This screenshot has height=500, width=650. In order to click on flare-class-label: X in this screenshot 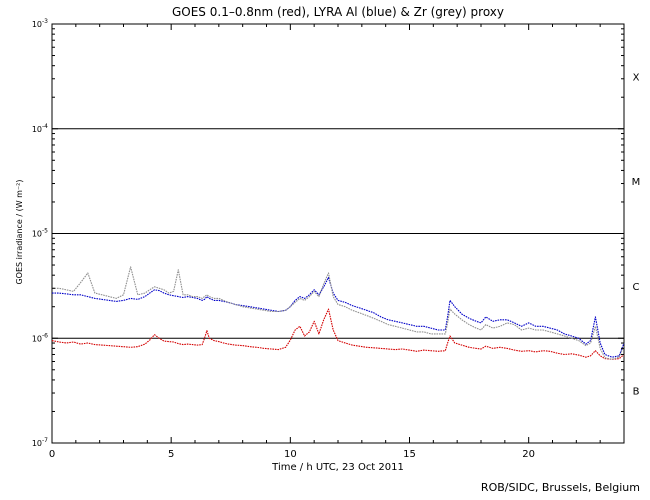, I will do `click(636, 77)`.